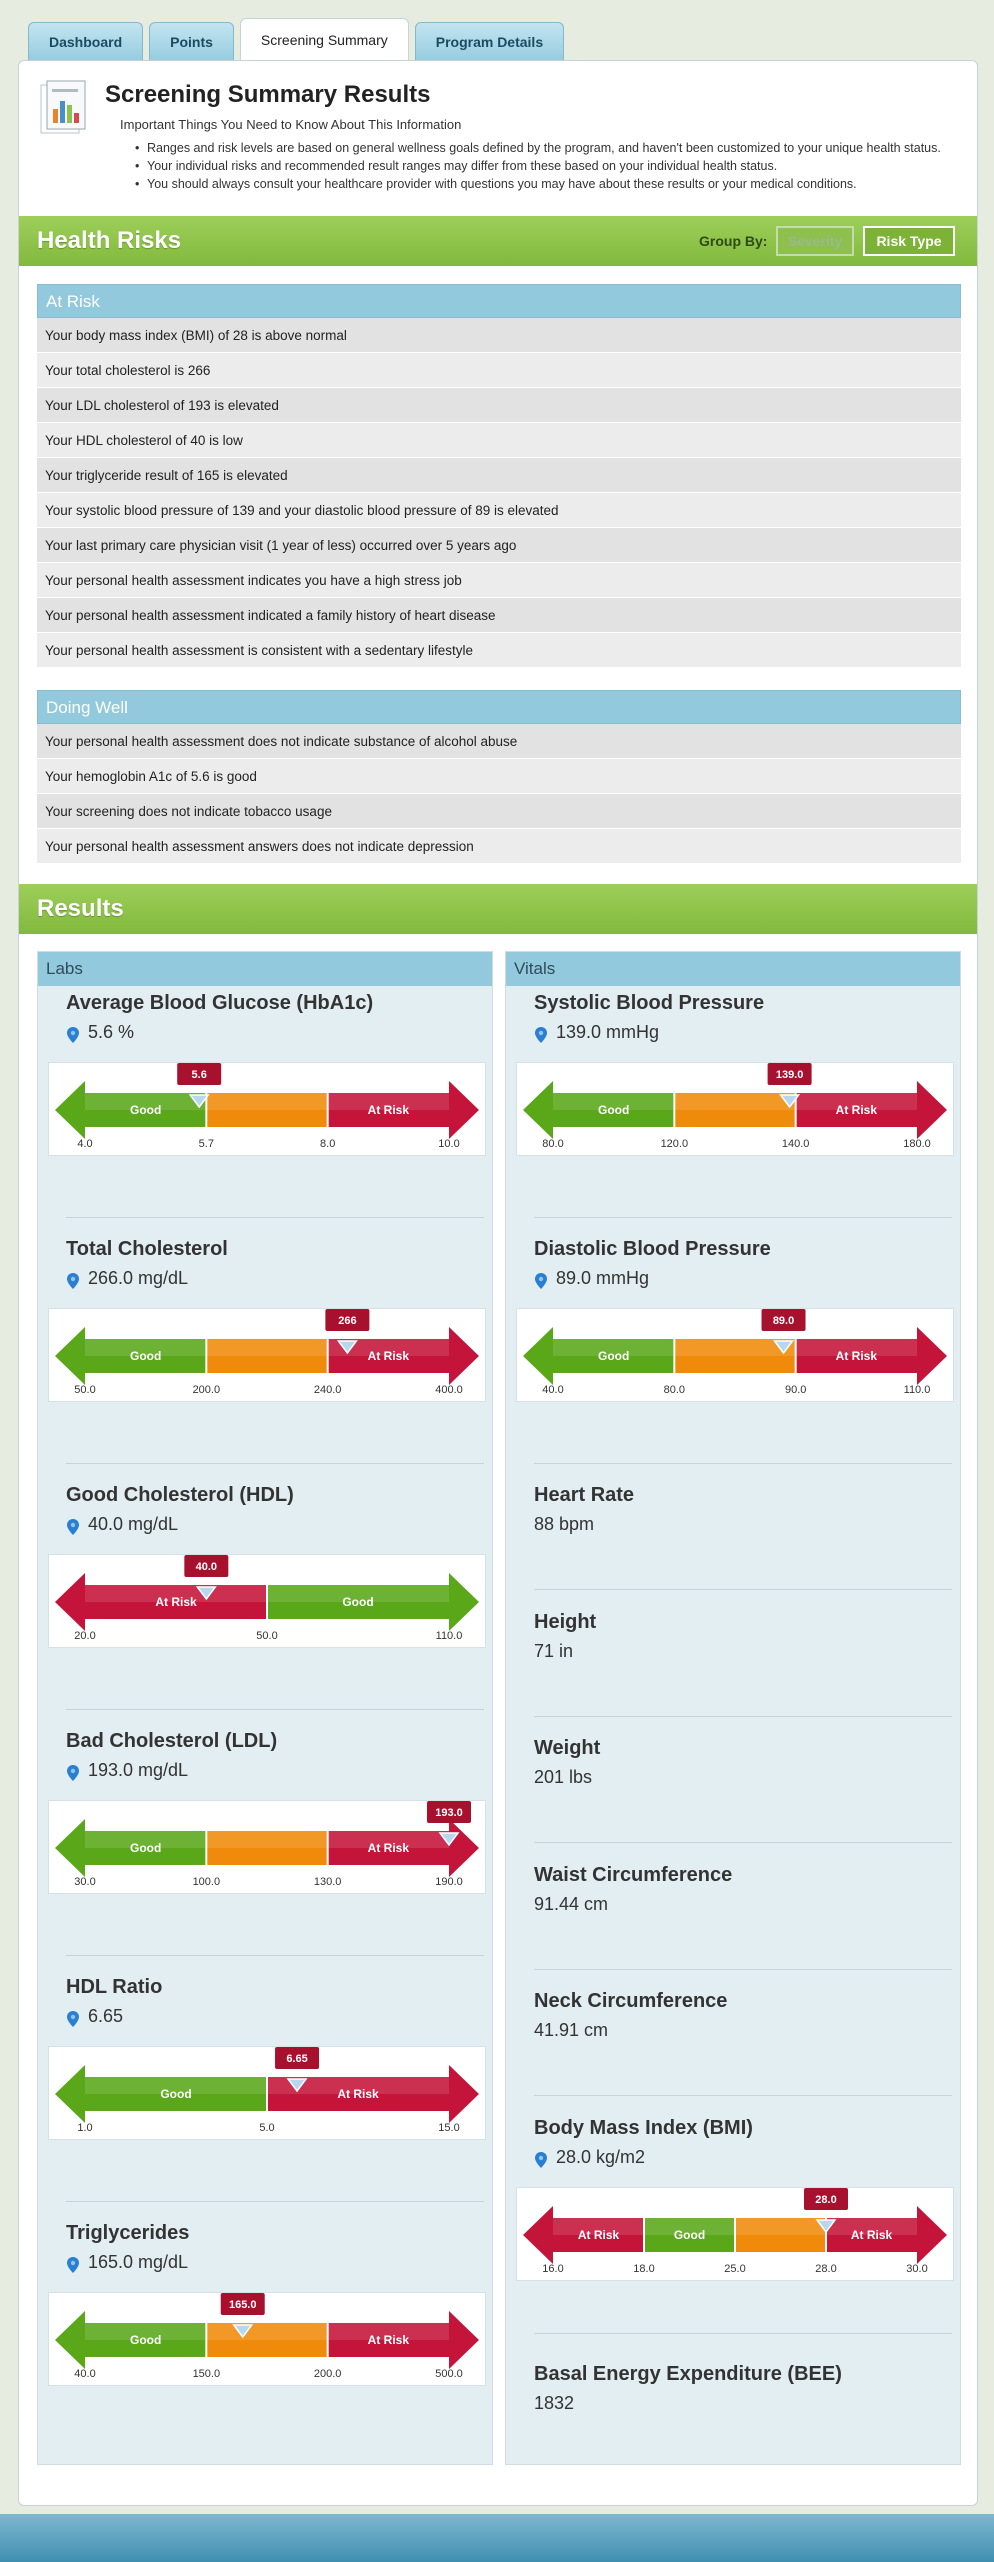 This screenshot has height=2562, width=994. What do you see at coordinates (815, 241) in the screenshot?
I see `group-by-severity-button: Severity` at bounding box center [815, 241].